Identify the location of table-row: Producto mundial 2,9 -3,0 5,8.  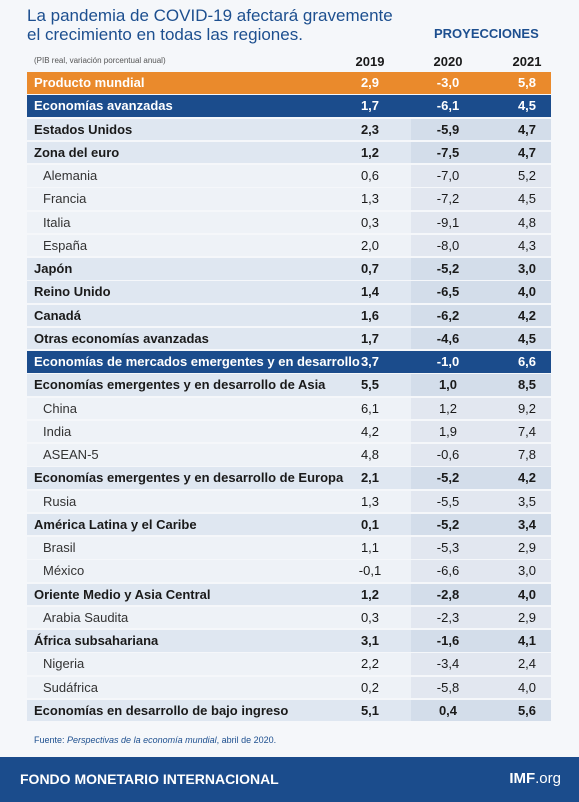
(289, 83).